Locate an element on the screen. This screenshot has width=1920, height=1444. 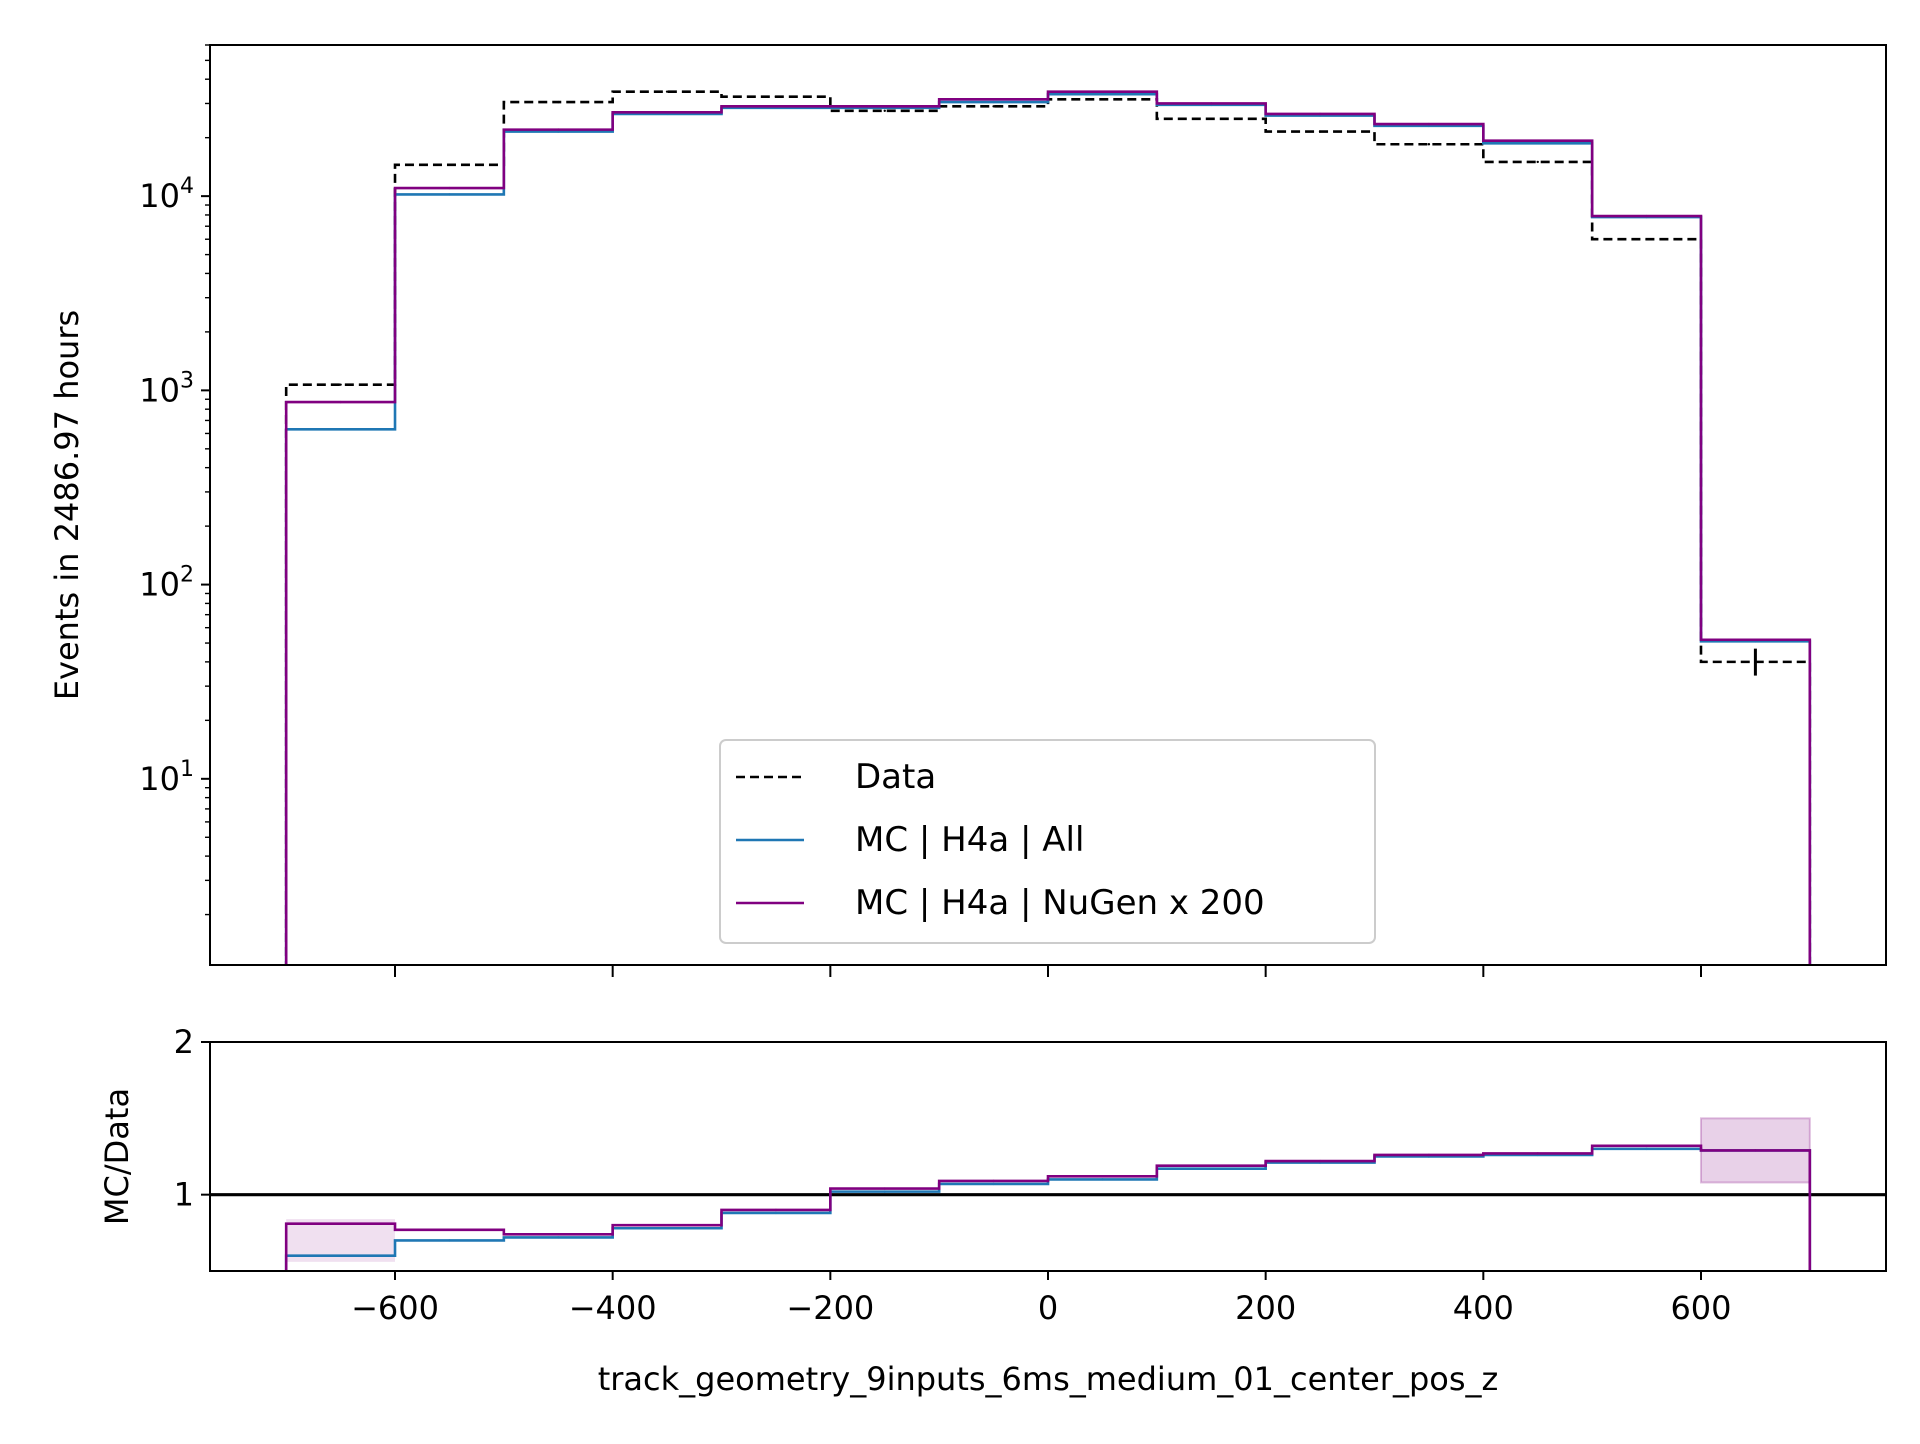
ratio-series-mc-h4a-all is located at coordinates (1048, 1209).